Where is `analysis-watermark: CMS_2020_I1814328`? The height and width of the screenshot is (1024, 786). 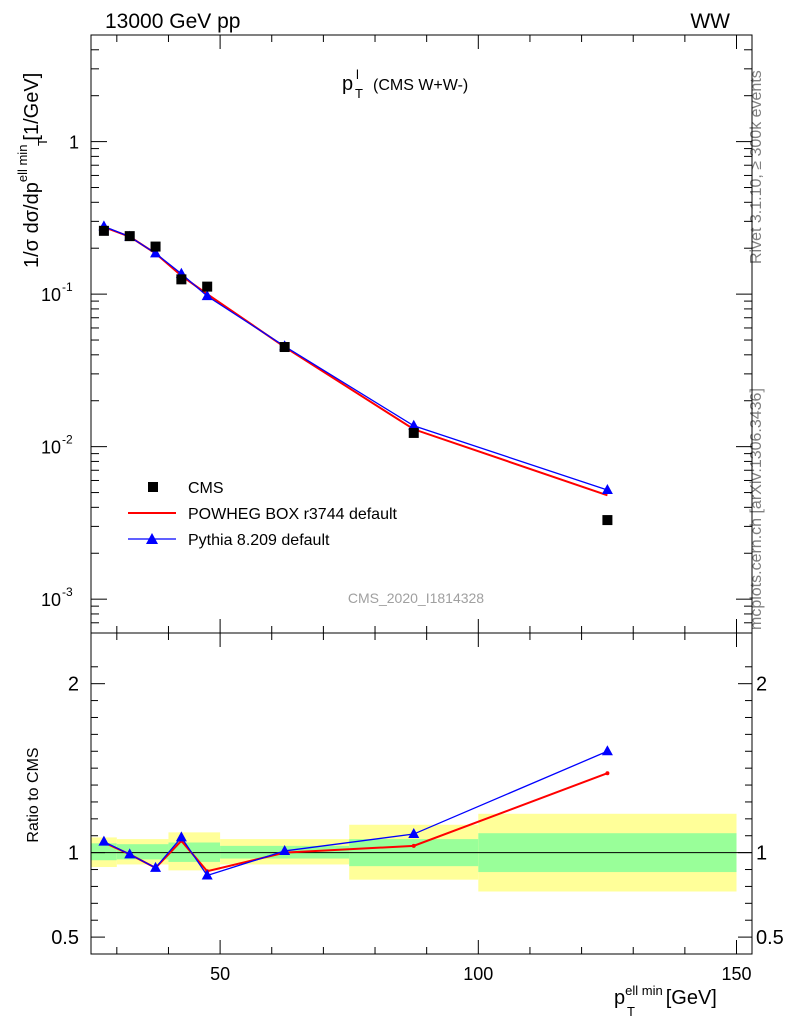
analysis-watermark: CMS_2020_I1814328 is located at coordinates (416, 598).